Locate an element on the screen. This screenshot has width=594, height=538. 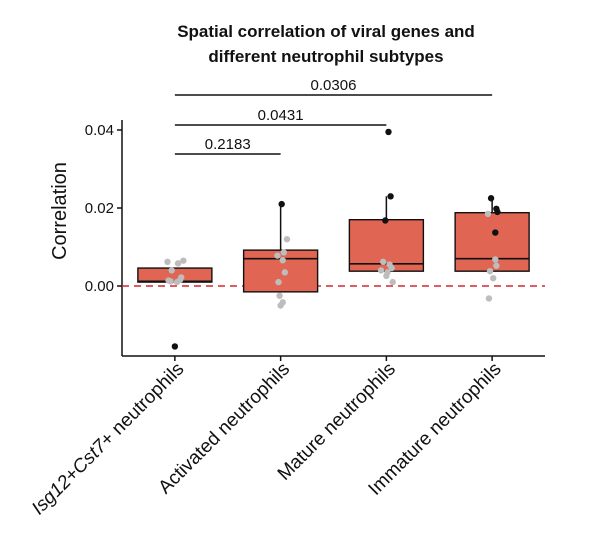
y-tick-label: 0.04 is located at coordinates (99, 130).